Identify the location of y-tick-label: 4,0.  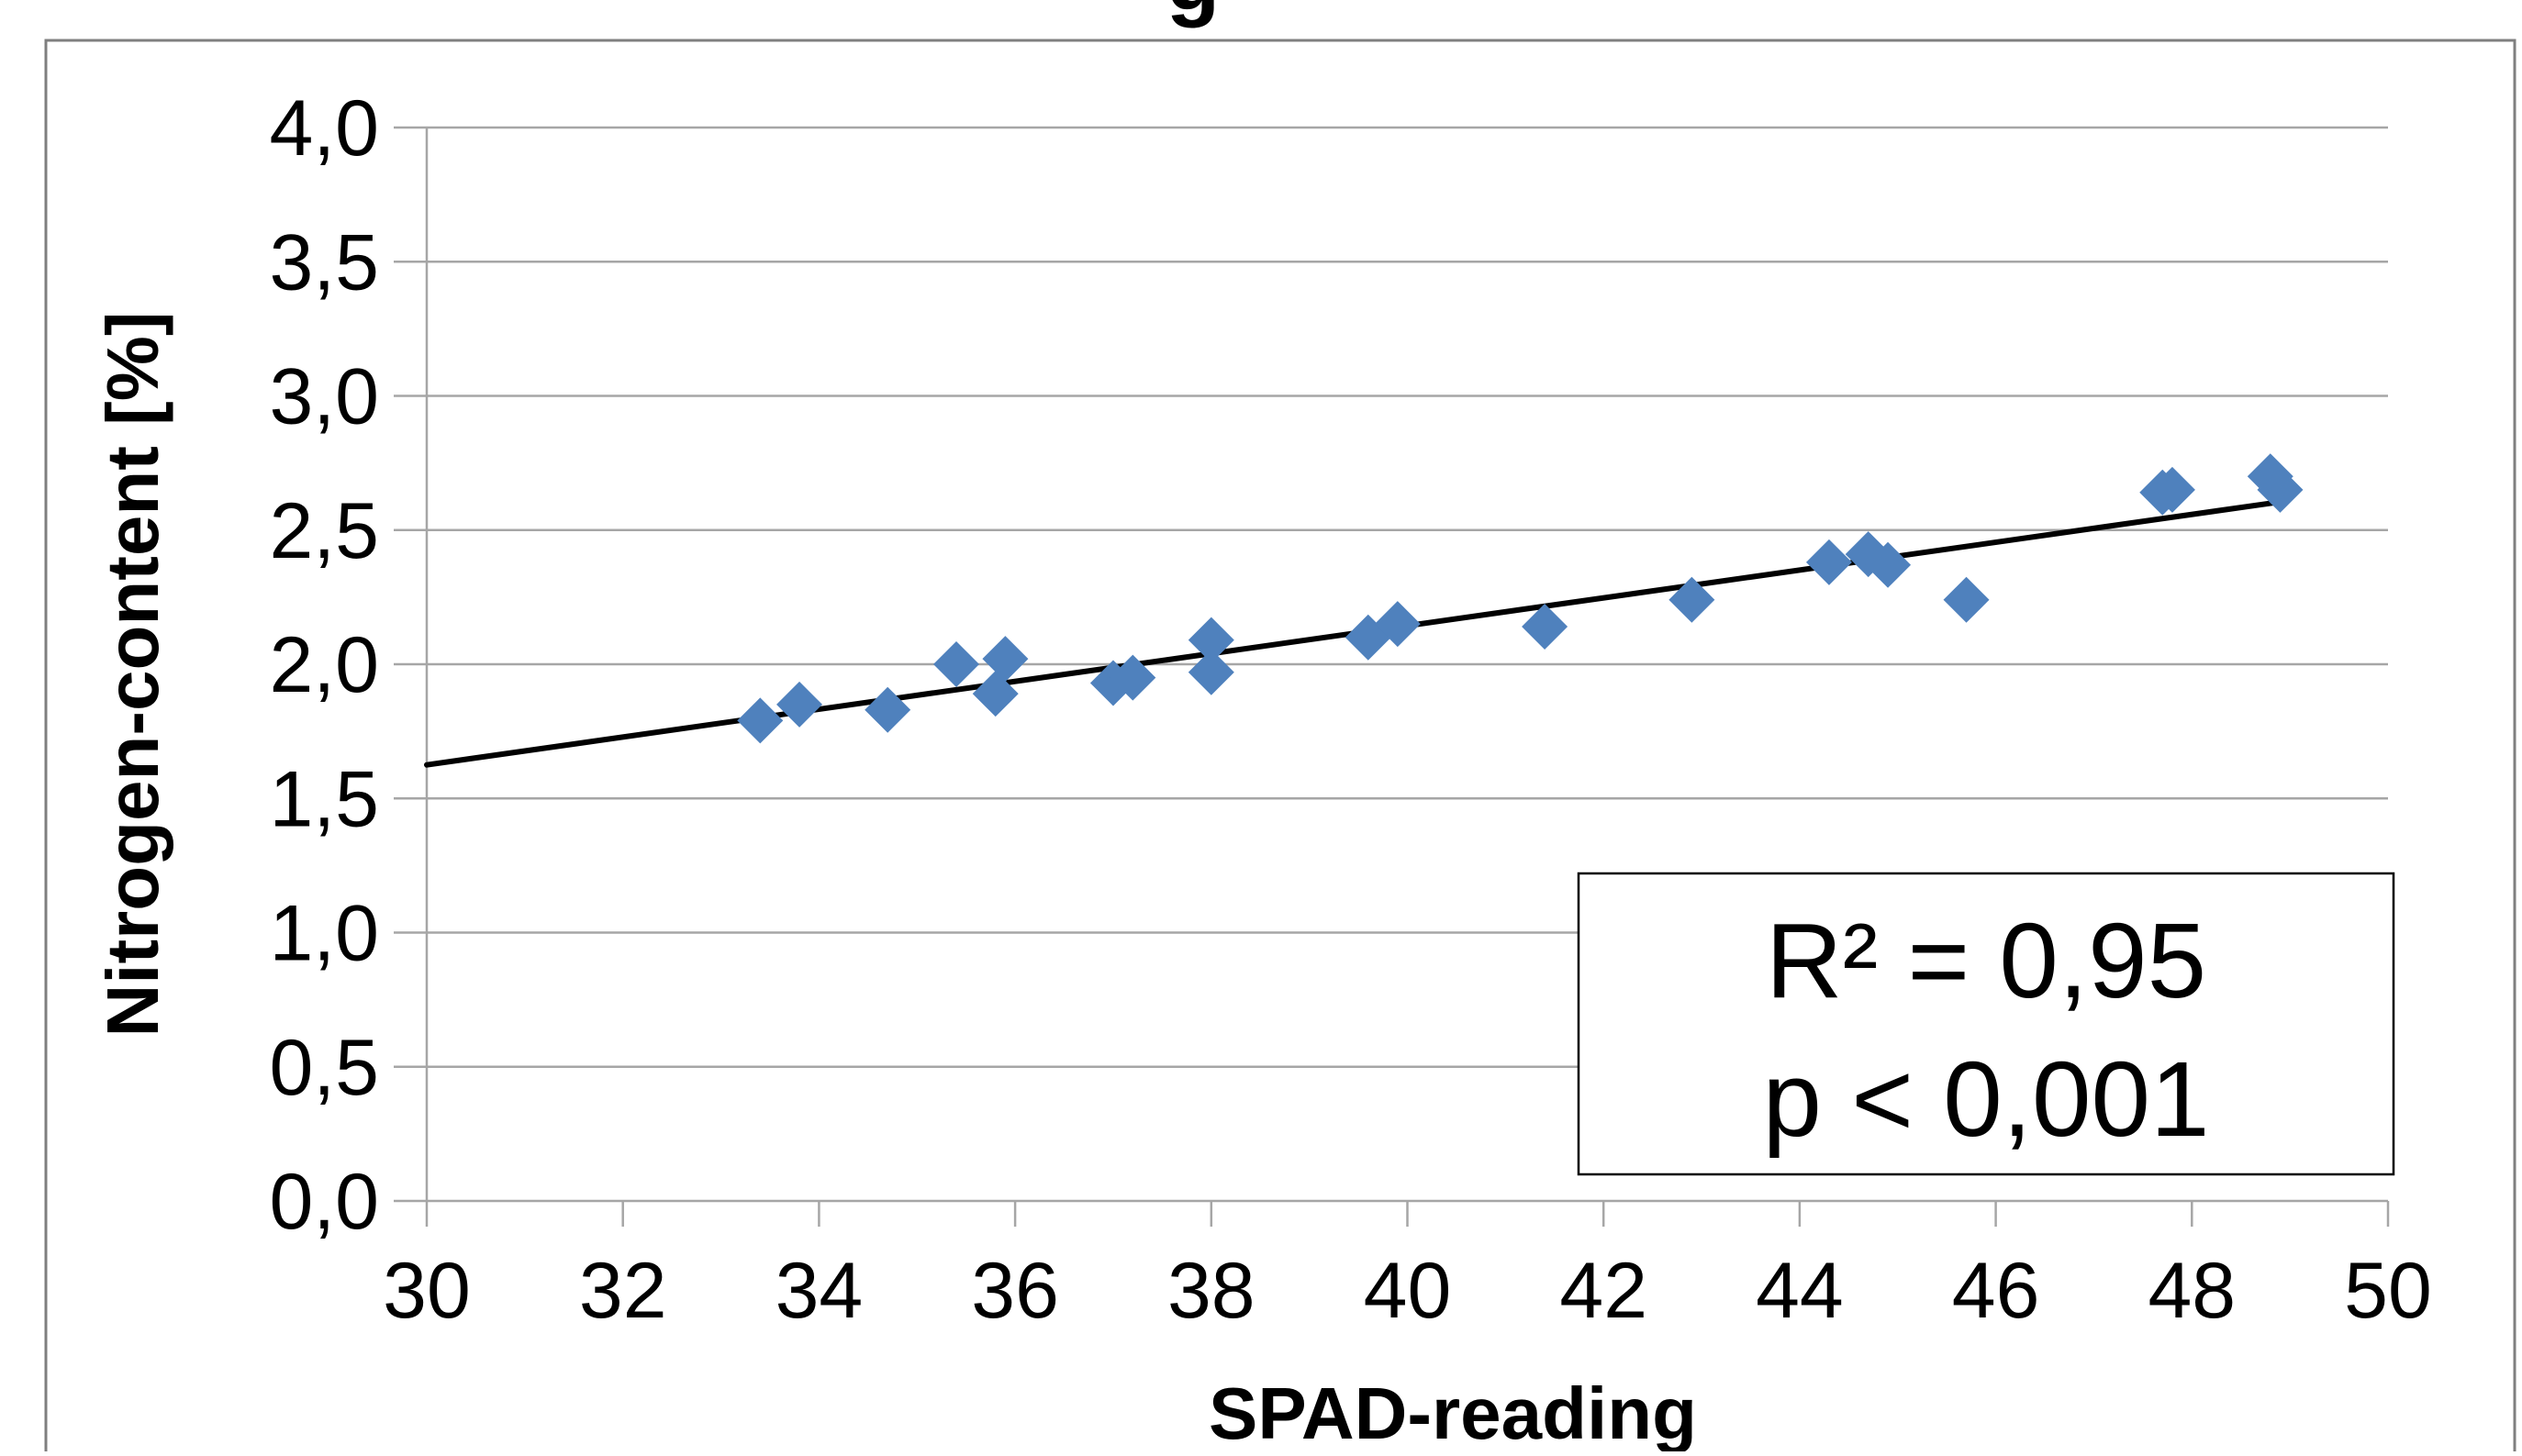
(324, 128).